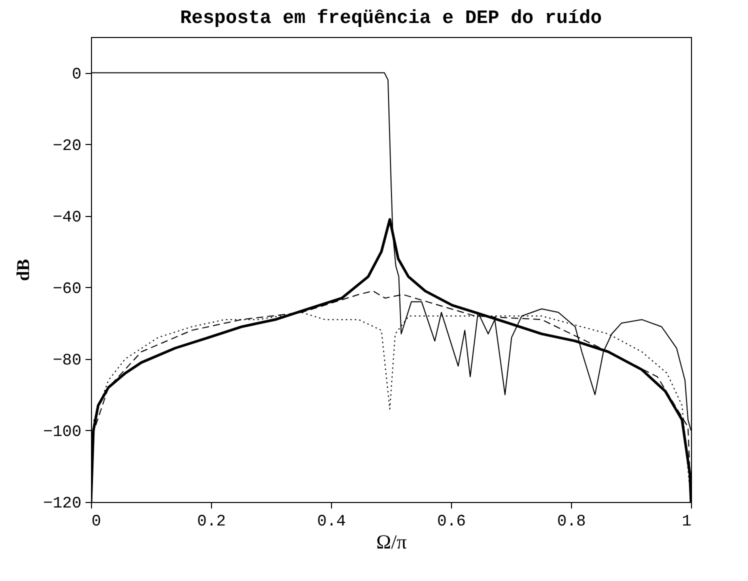 The height and width of the screenshot is (581, 748). Describe the element at coordinates (67, 360) in the screenshot. I see `y-tick-label: −80` at that location.